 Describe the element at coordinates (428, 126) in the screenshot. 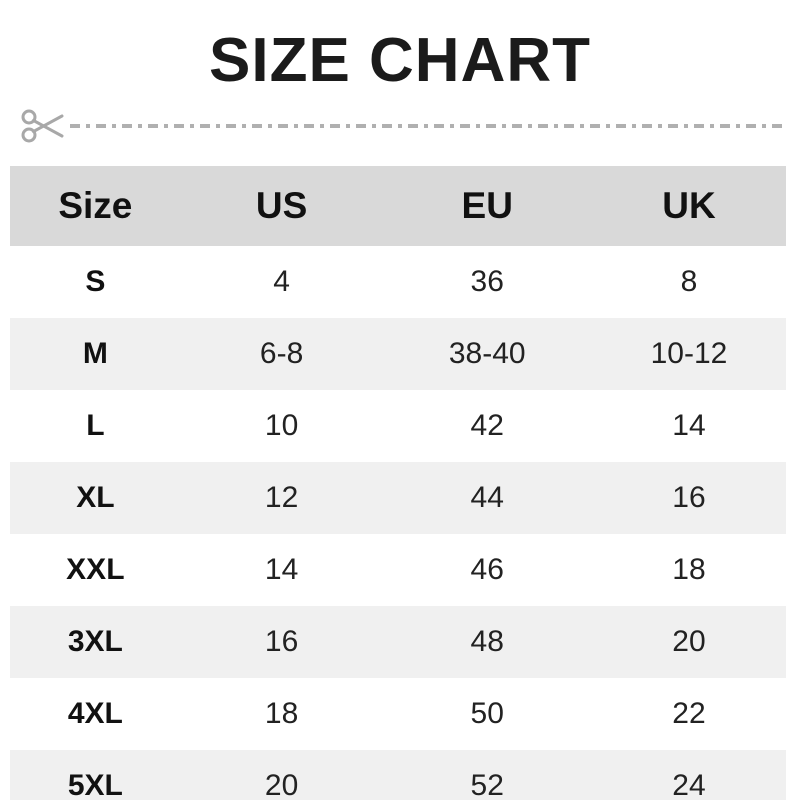

I see `dashed-cut-line` at that location.